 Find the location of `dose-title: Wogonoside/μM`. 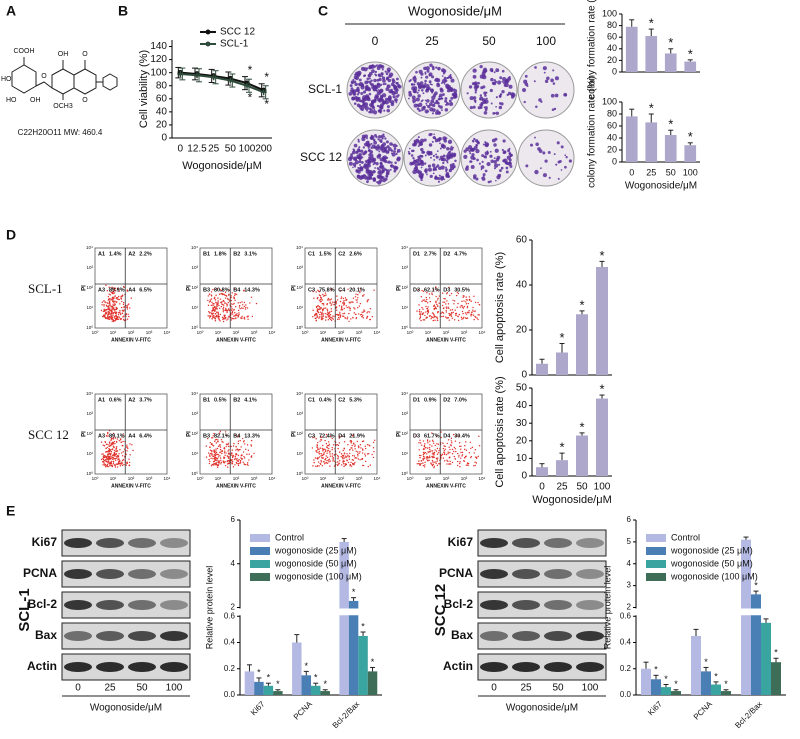

dose-title: Wogonoside/μM is located at coordinates (542, 708).